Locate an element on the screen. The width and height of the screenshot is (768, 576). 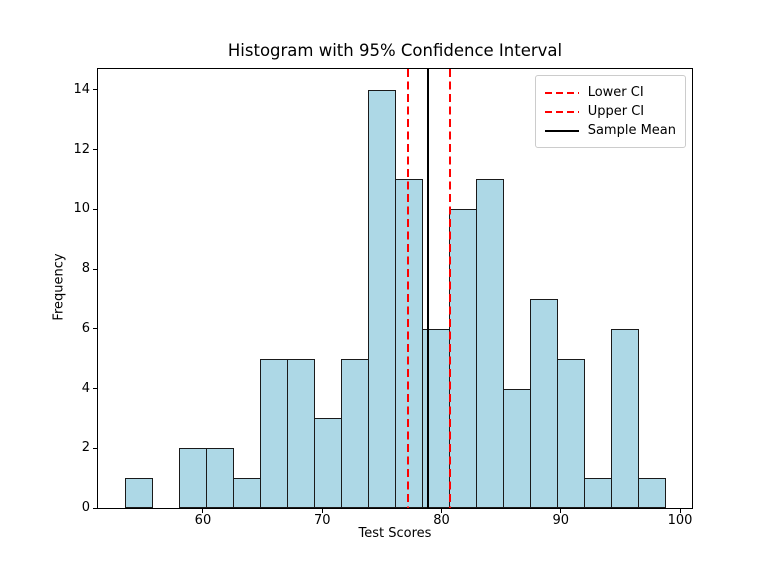
legend-entry: Upper CI is located at coordinates (610, 111).